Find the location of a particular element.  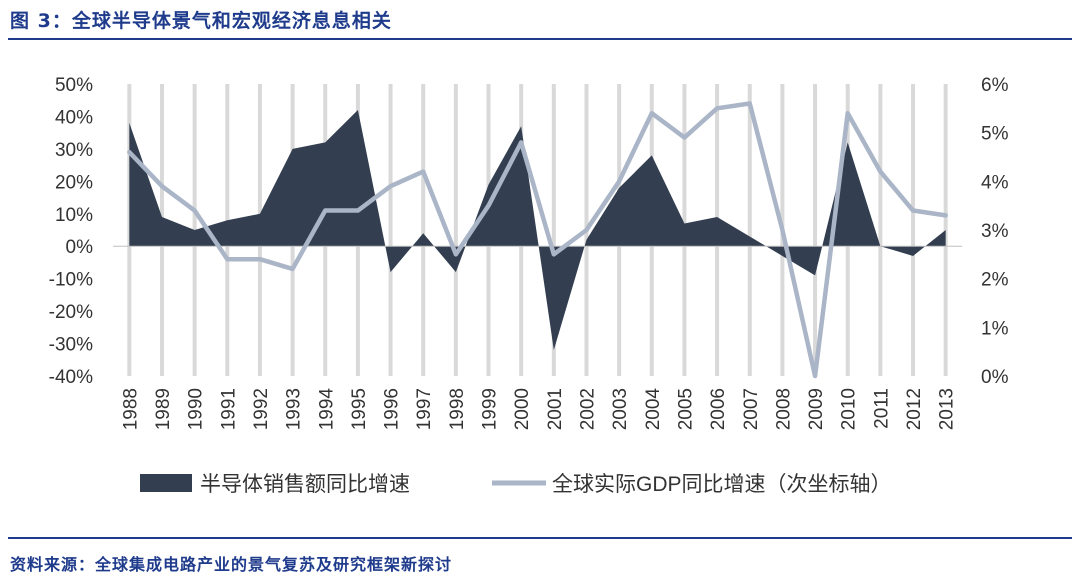

left-tick-label: 10% is located at coordinates (74, 215).